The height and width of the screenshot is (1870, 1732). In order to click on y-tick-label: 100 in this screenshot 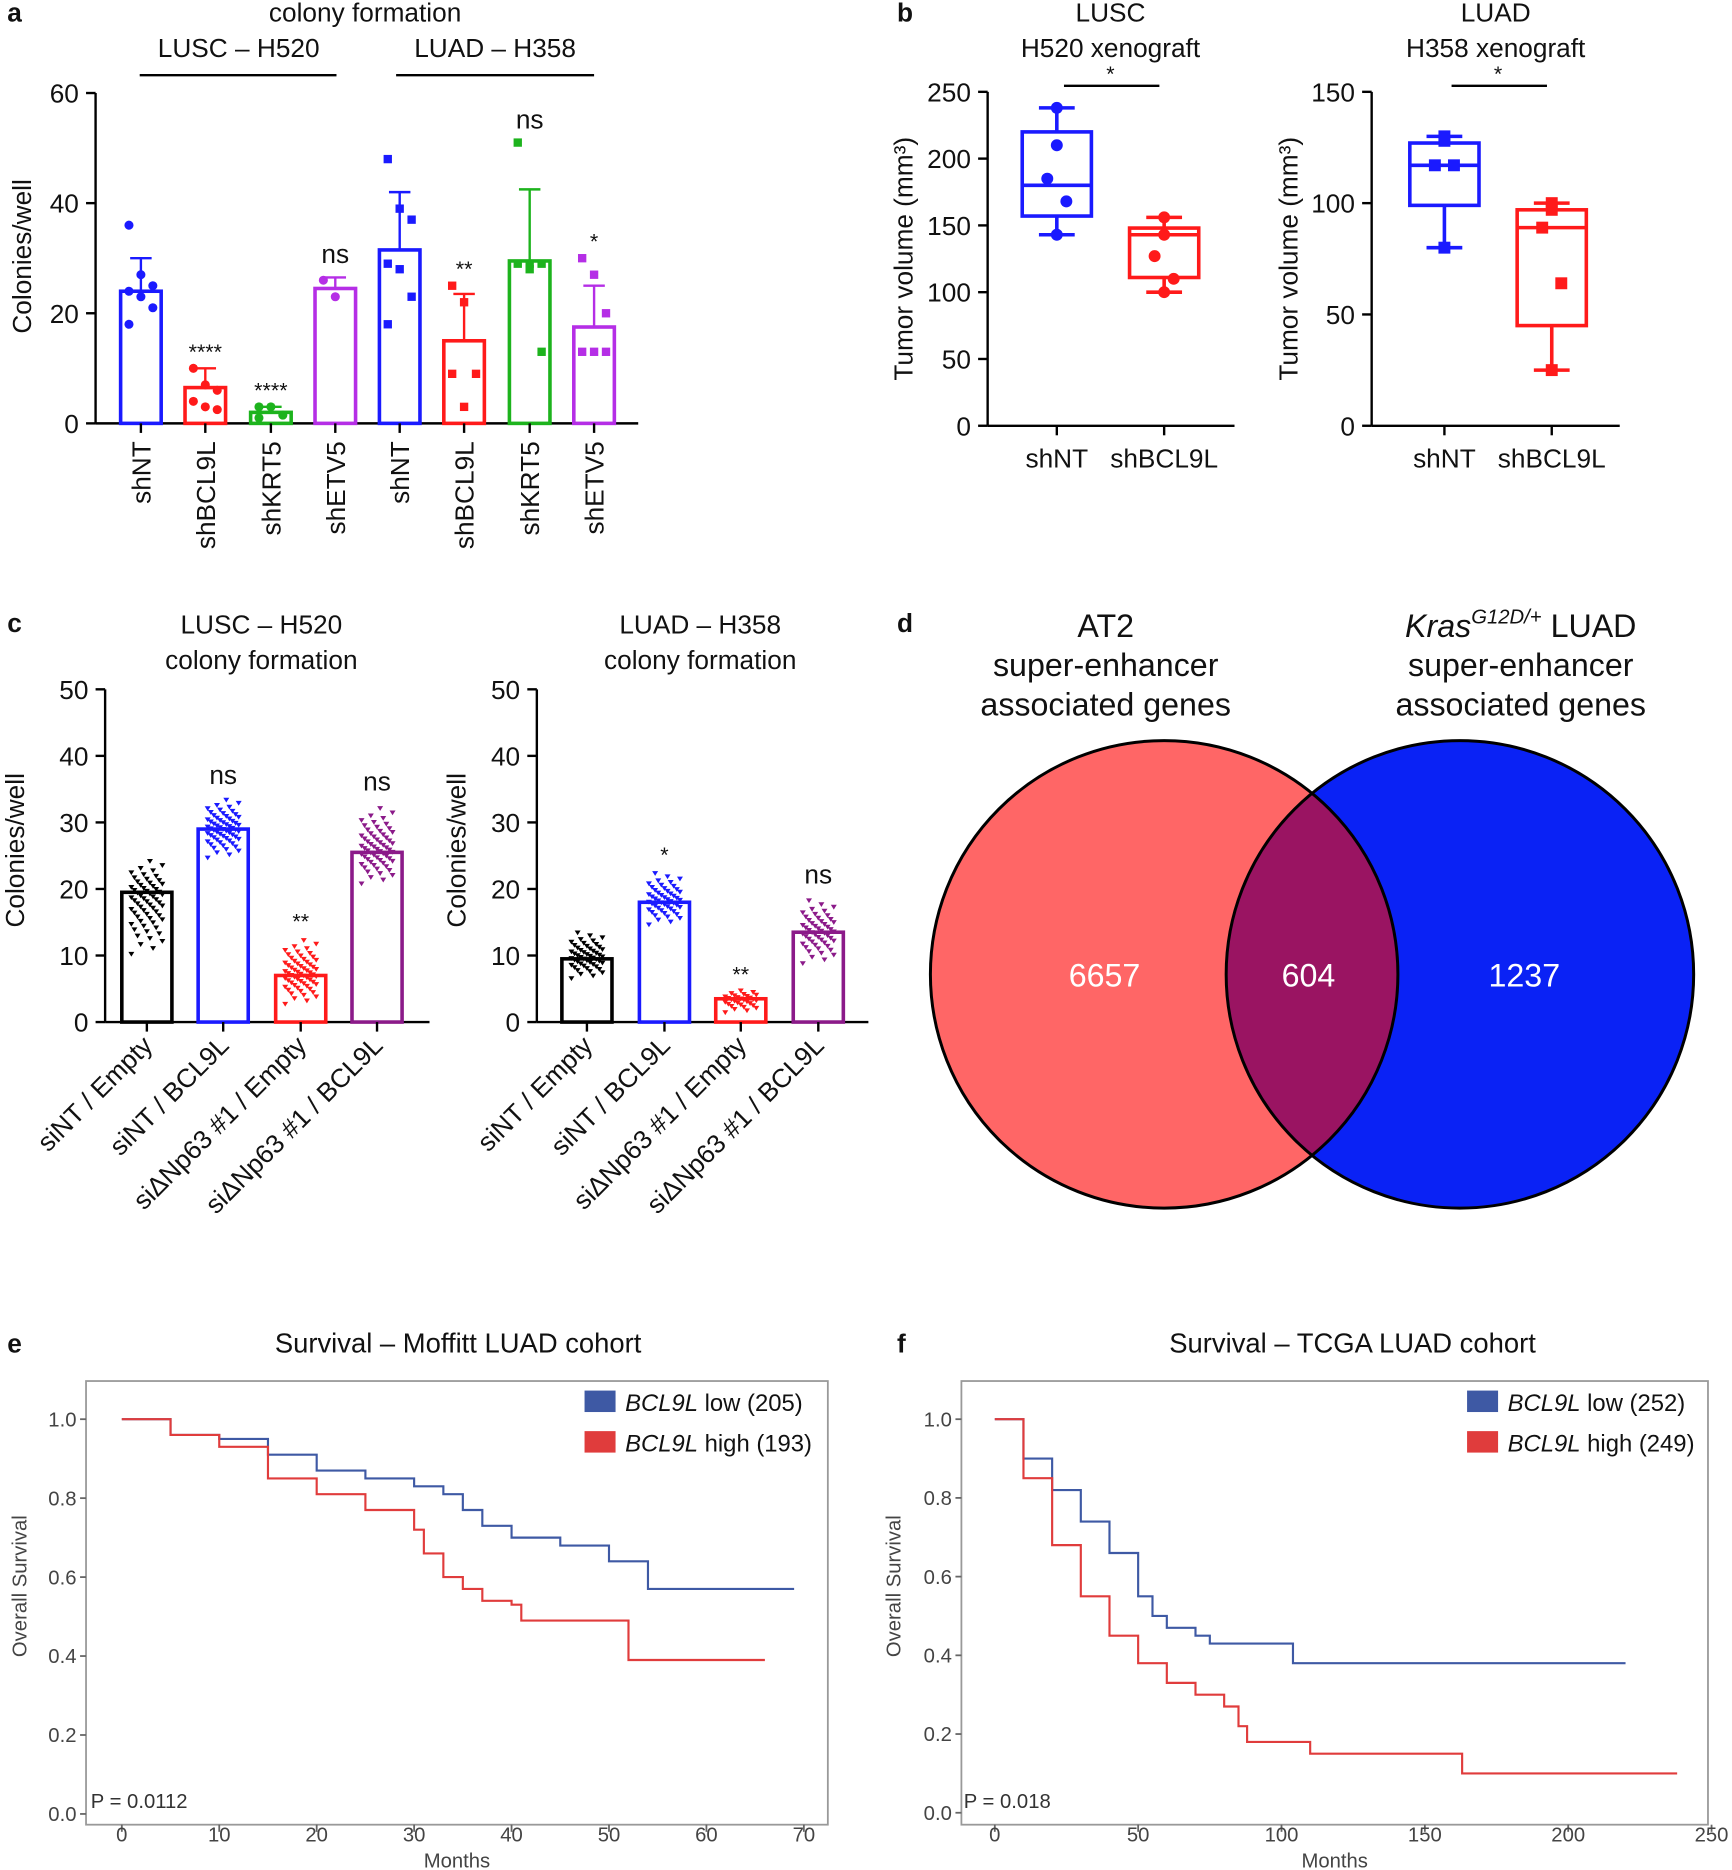, I will do `click(1333, 204)`.